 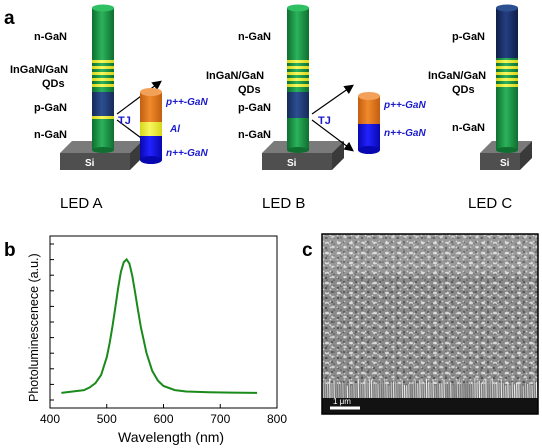 What do you see at coordinates (430, 406) in the screenshot?
I see `sem-lower-dark-band` at bounding box center [430, 406].